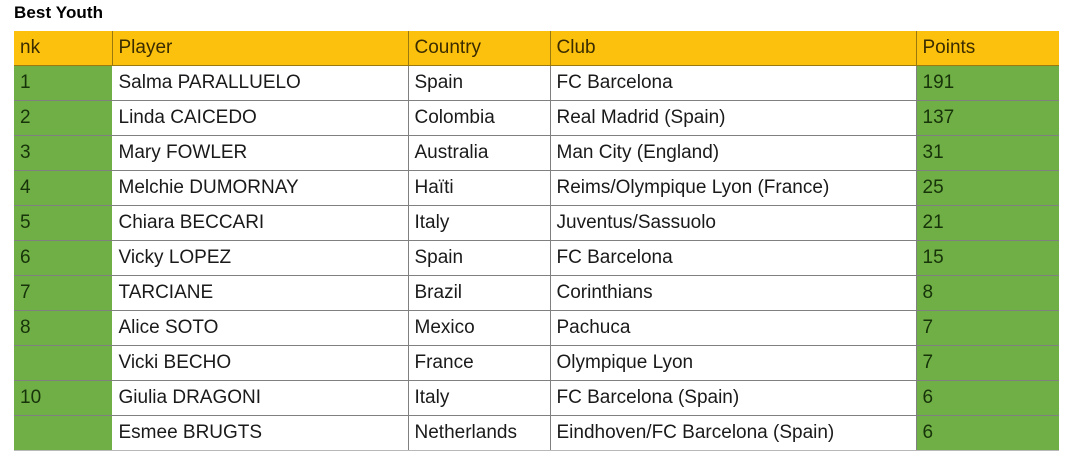 The width and height of the screenshot is (1080, 466). Describe the element at coordinates (479, 118) in the screenshot. I see `cell-country: Colombia` at that location.